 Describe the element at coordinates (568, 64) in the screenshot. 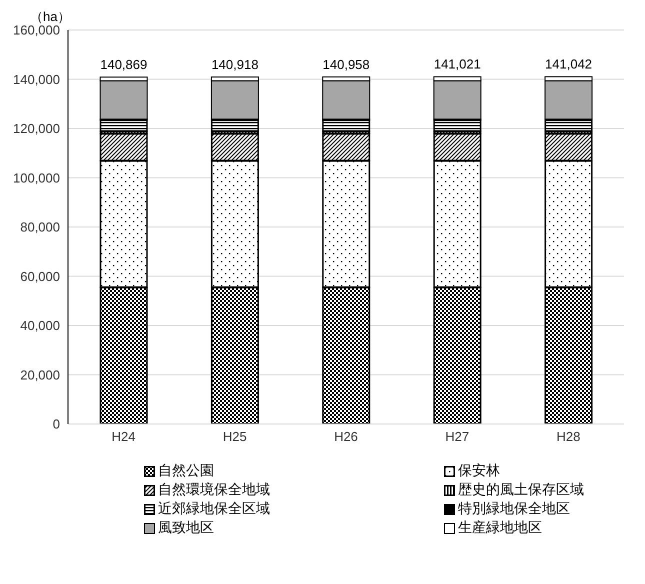

I see `total-label: 141,042` at that location.